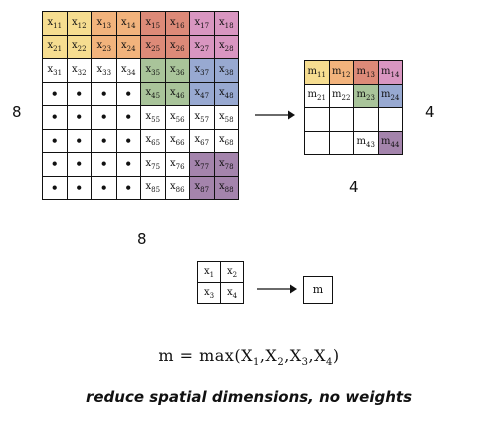 Image resolution: width=498 pixels, height=422 pixels. Describe the element at coordinates (140, 70) in the screenshot. I see `grid-row: x31 x32 x33 x34 x35 x36 x37 x38` at that location.